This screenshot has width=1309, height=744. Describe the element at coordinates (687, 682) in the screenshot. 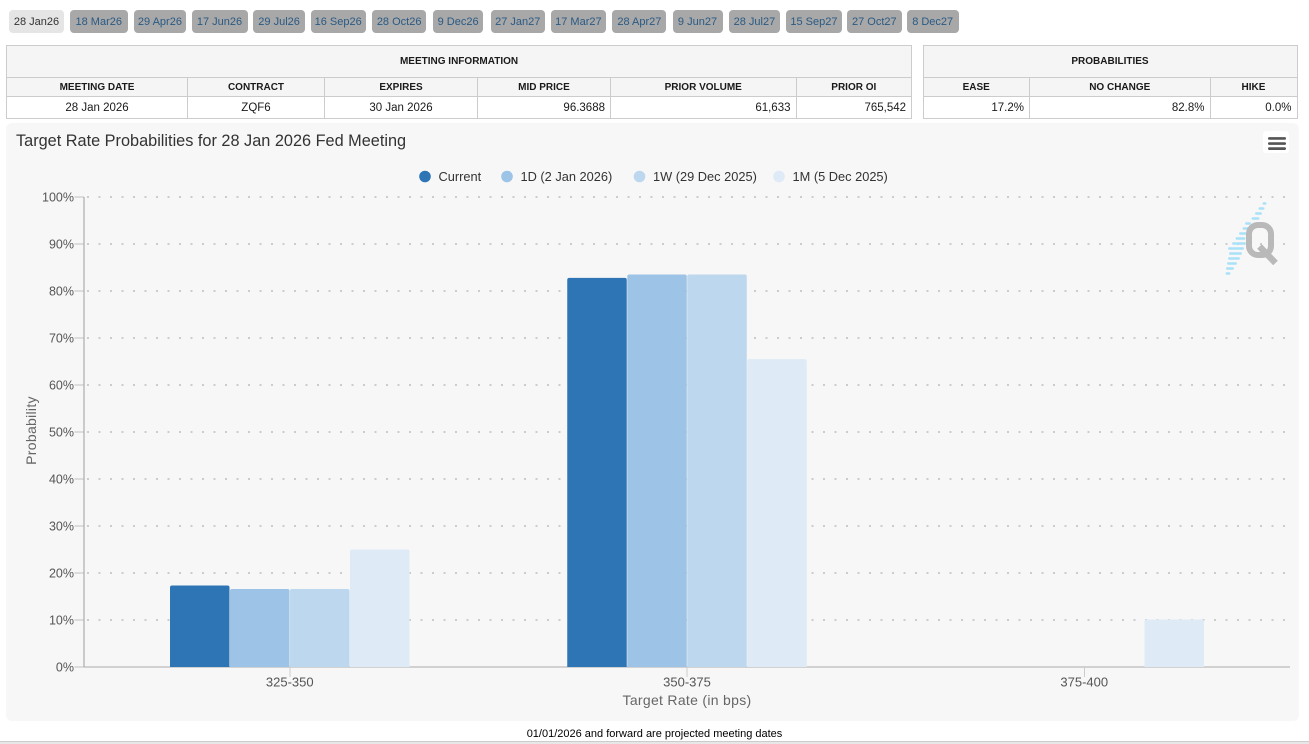

I see `svg-text: 350-375` at that location.